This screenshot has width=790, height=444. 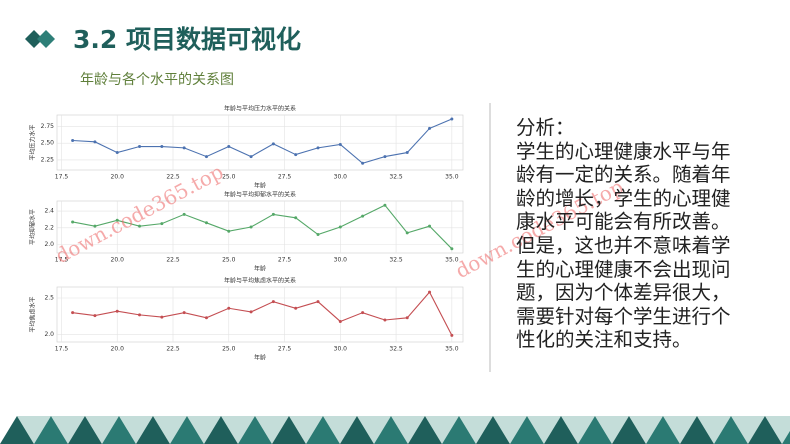 I want to click on chart-title: 年龄与平均压力水平的关系, so click(x=260, y=109).